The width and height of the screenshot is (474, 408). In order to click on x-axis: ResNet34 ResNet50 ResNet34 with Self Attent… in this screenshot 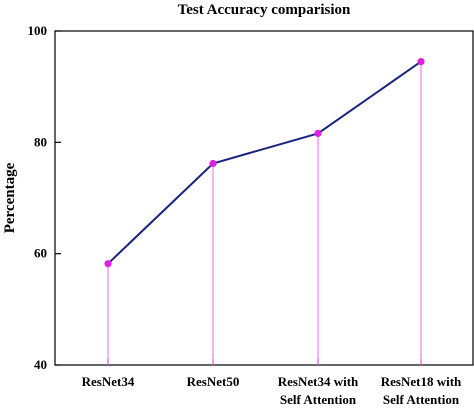, I will do `click(272, 383)`.